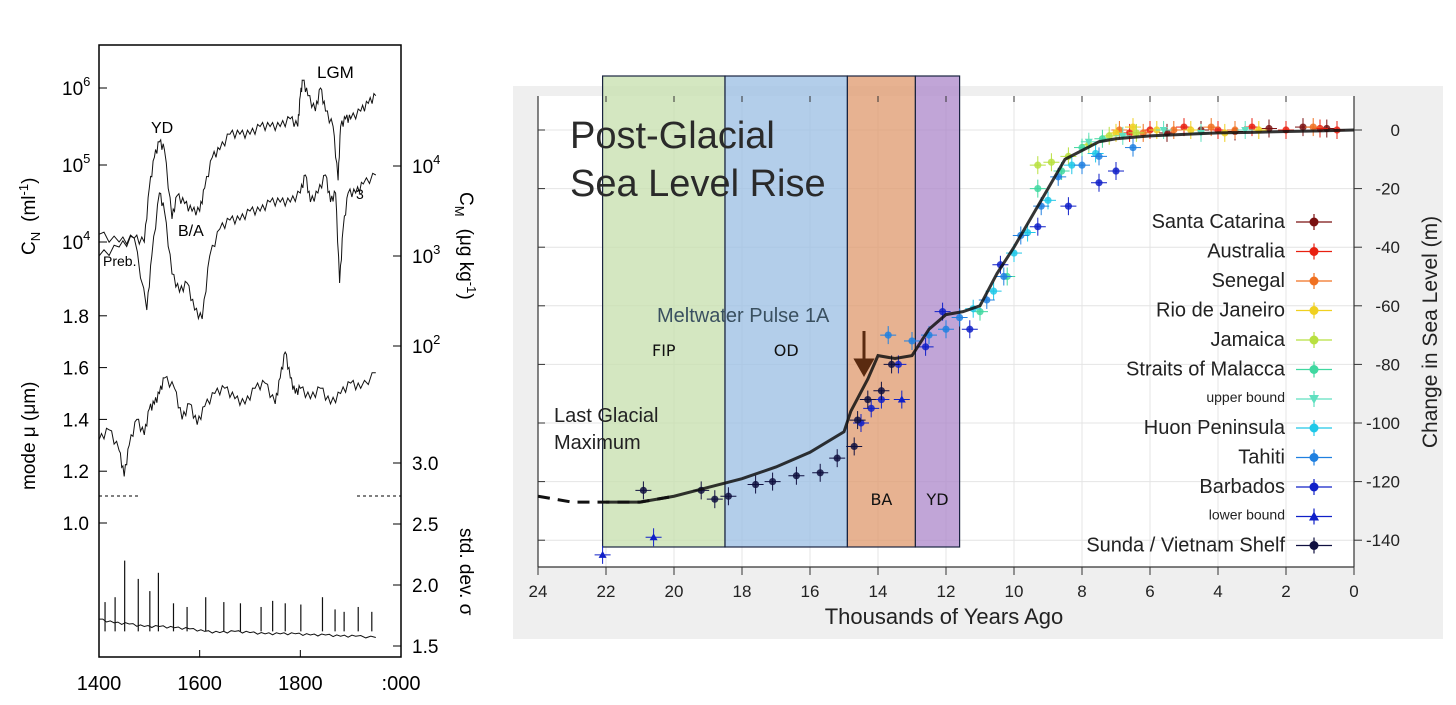  What do you see at coordinates (937, 311) in the screenshot?
I see `period-band-yd` at bounding box center [937, 311].